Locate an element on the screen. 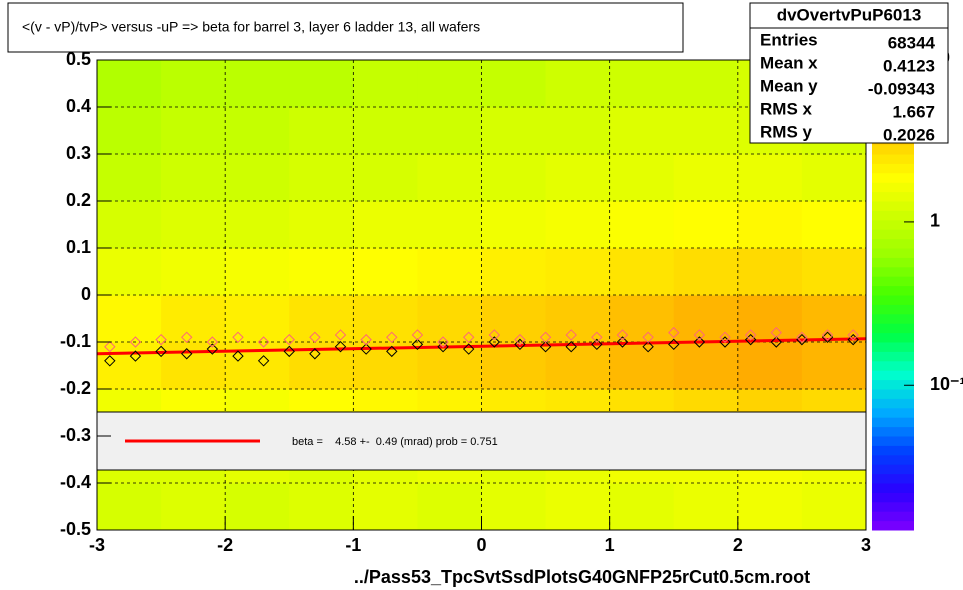 The image size is (963, 590). y-tick-label: -0.2 is located at coordinates (75, 388).